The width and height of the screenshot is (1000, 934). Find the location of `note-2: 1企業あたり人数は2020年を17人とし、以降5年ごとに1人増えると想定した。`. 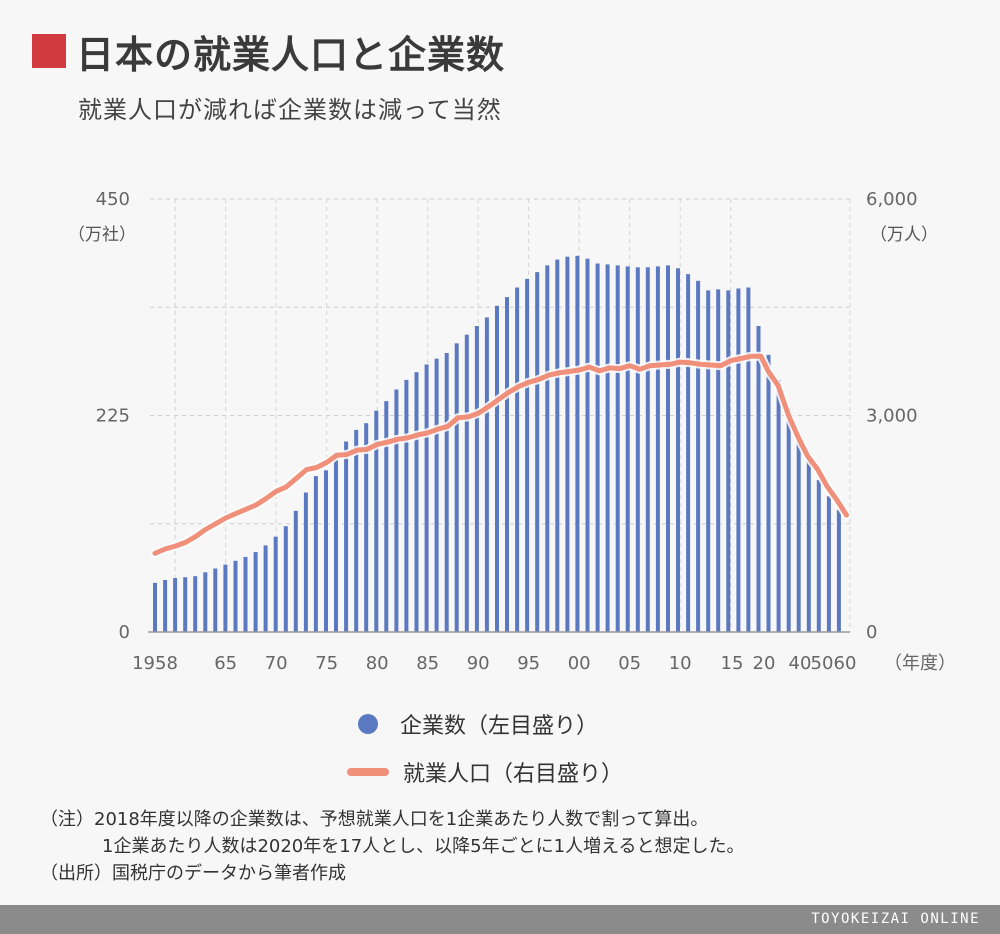

note-2: 1企業あたり人数は2020年を17人とし、以降5年ごとに1人増えると想定した。 is located at coordinates (423, 846).